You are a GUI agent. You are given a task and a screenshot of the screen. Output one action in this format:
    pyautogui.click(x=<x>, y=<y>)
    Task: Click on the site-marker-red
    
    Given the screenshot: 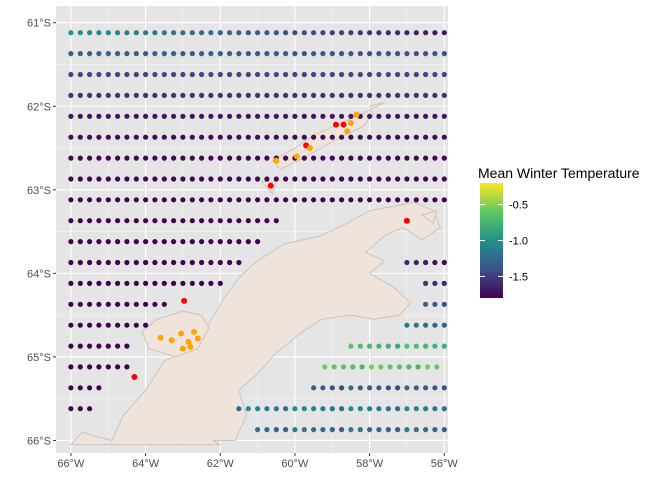 What is the action you would take?
    pyautogui.click(x=336, y=124)
    